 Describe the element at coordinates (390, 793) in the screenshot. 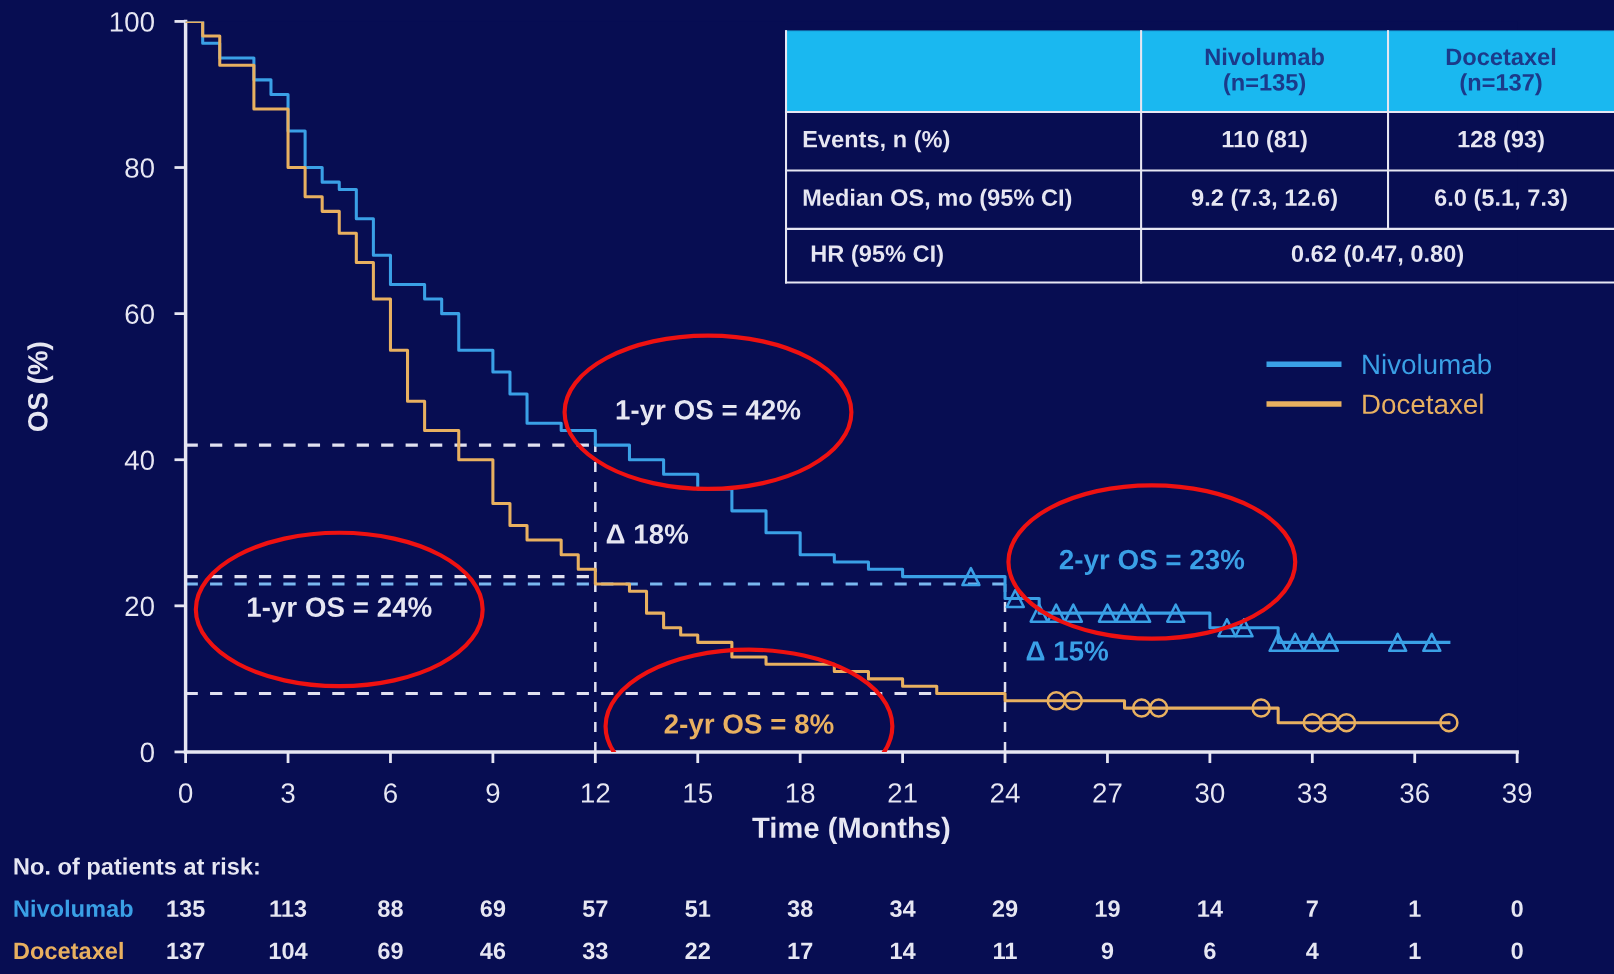

I see `x-tick-label: 6` at that location.